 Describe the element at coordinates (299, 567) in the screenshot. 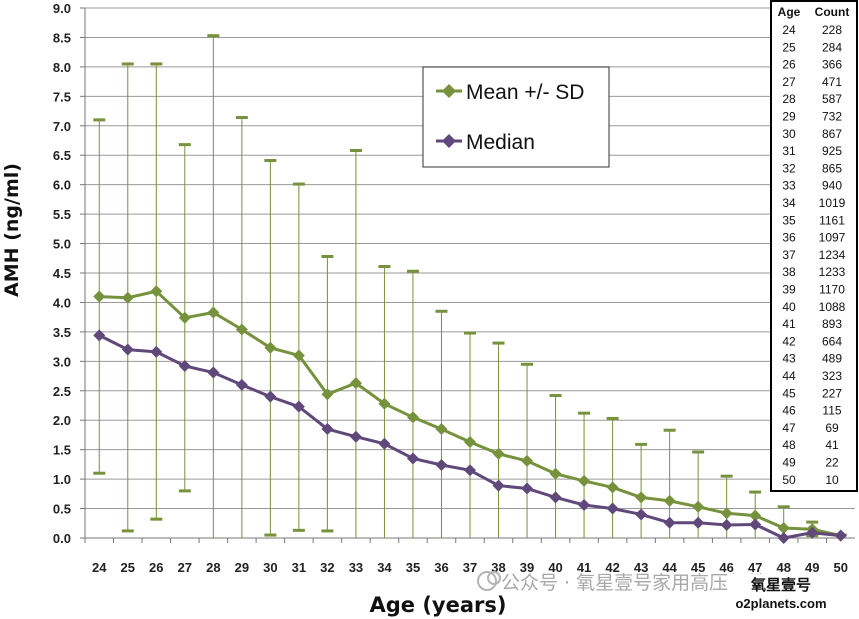

I see `x-tick-label: 31` at that location.